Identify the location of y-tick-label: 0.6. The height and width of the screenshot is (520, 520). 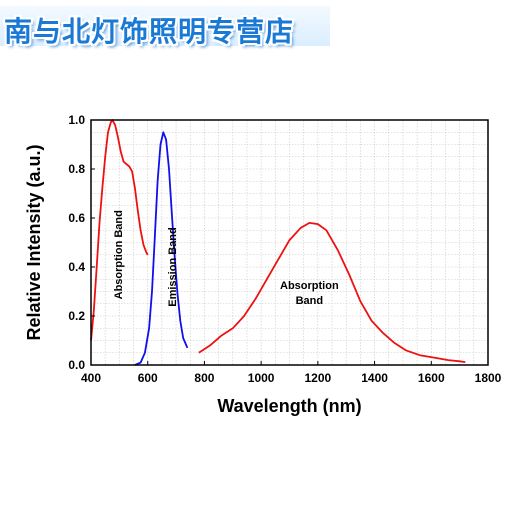
(76, 218).